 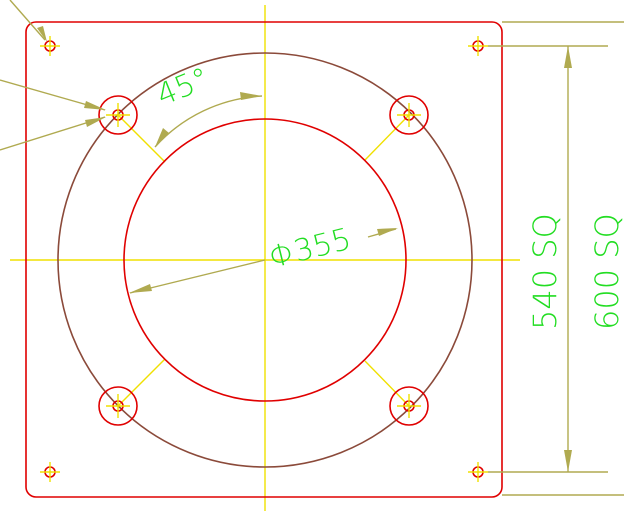 I want to click on diameter-label: Φ355, so click(x=309, y=249).